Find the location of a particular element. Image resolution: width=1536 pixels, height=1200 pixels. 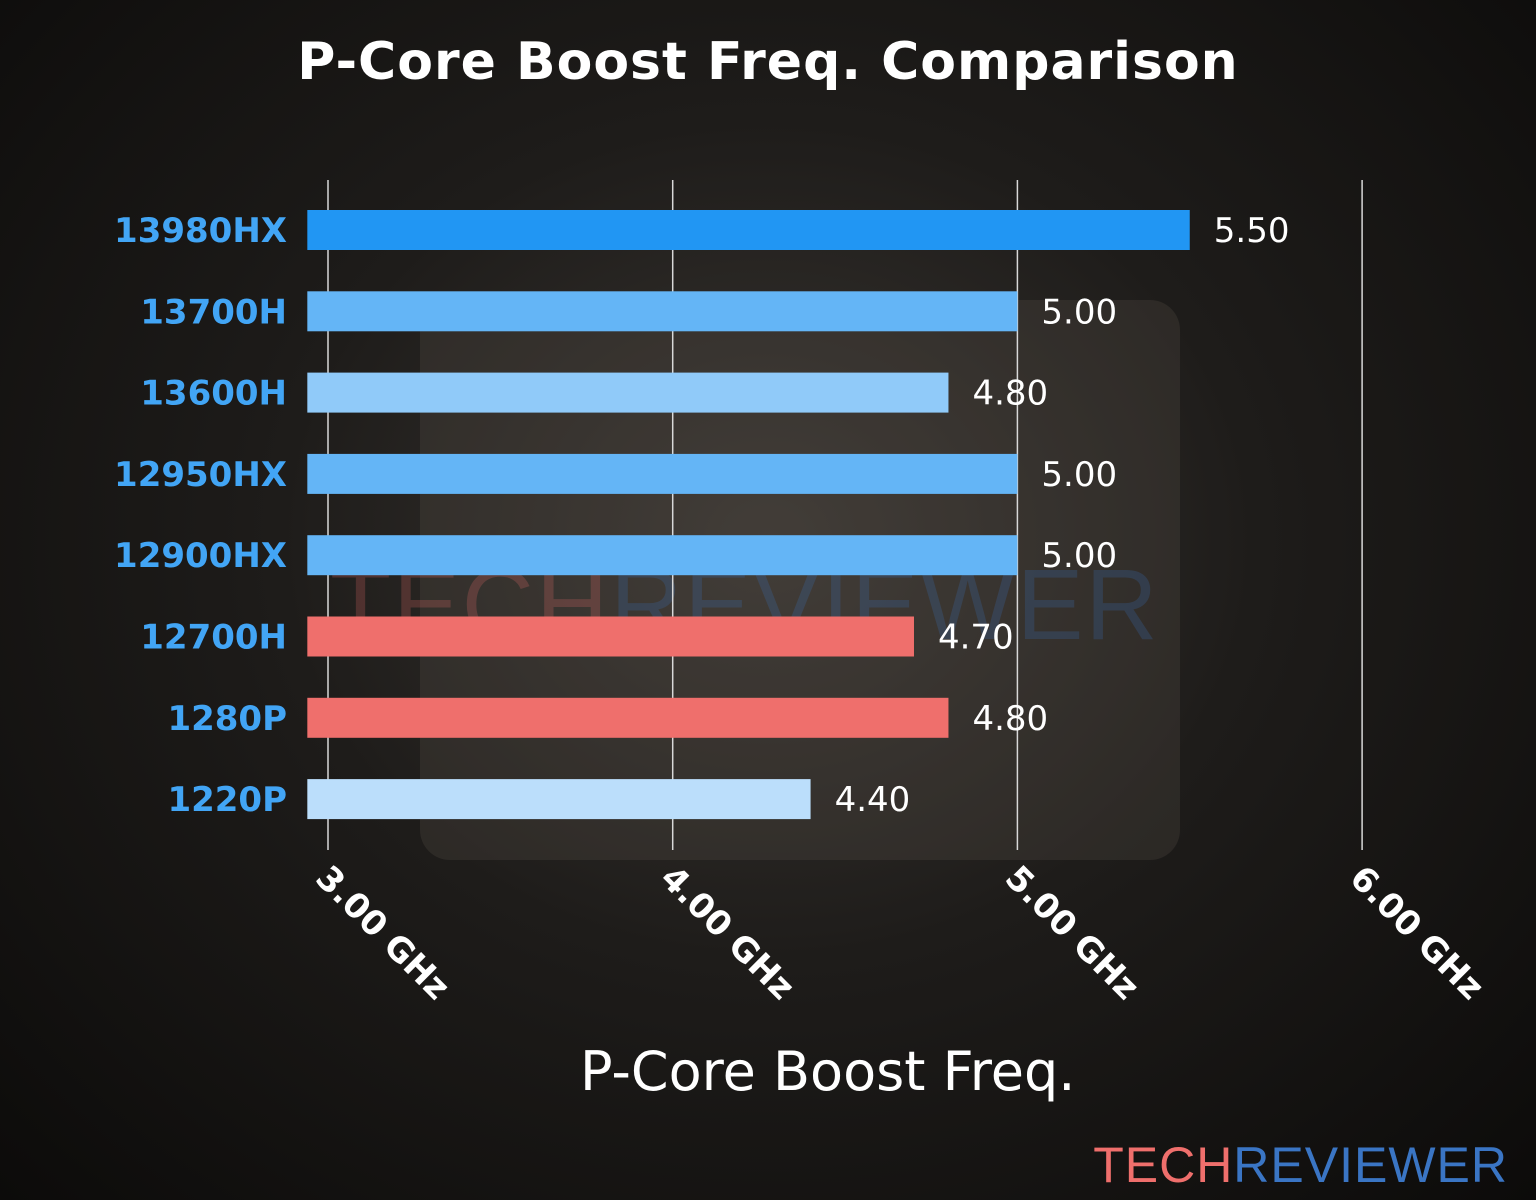

value-label: 4.70 is located at coordinates (976, 638).